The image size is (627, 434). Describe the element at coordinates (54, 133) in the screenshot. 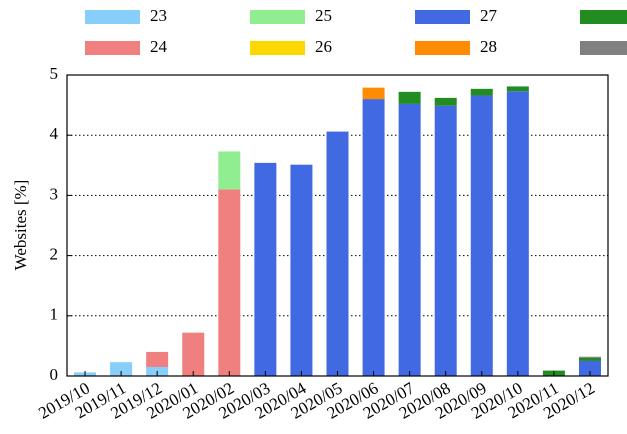

I see `y-tick-label: 4` at that location.